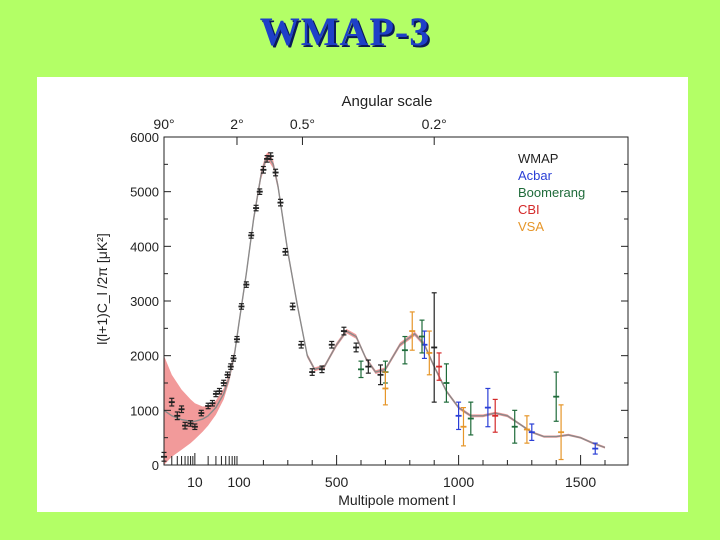 The image size is (720, 540). I want to click on top-tick-label: 0.5°, so click(302, 124).